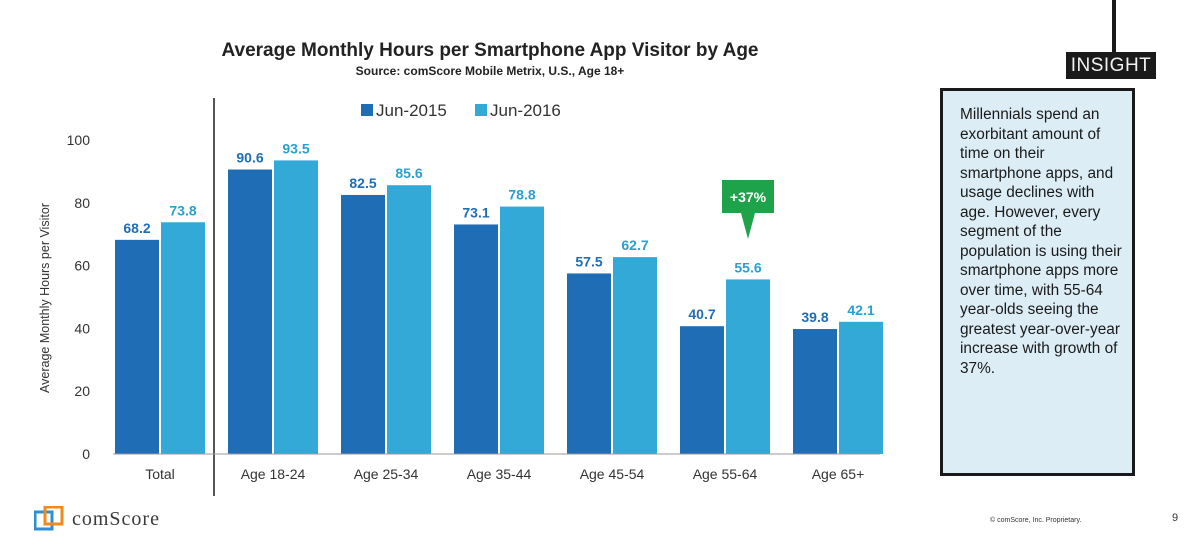  Describe the element at coordinates (82, 391) in the screenshot. I see `y-tick-label: 20` at that location.